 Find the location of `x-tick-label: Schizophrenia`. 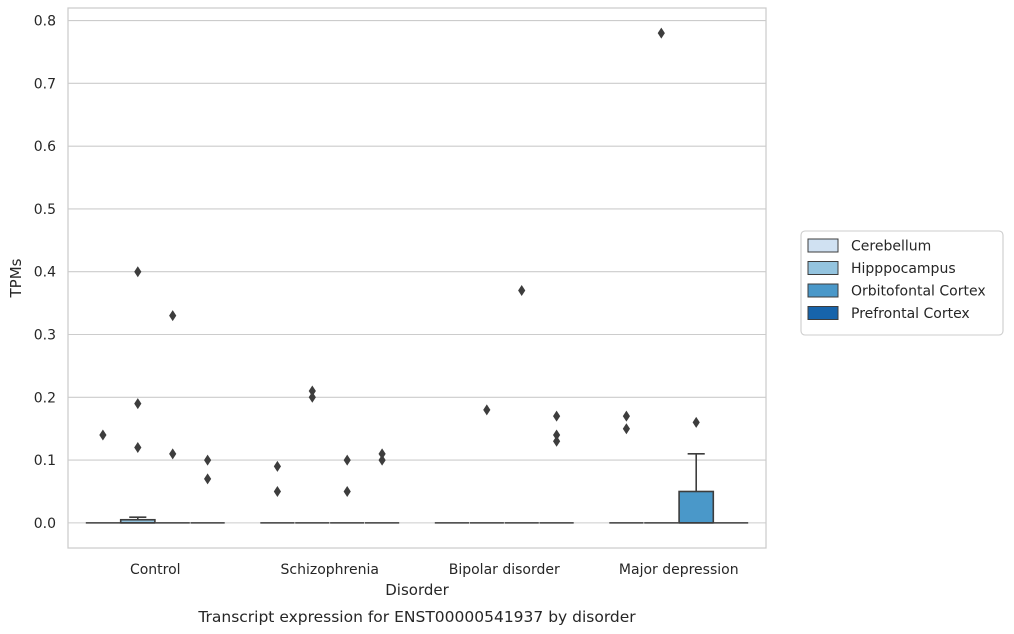

x-tick-label: Schizophrenia is located at coordinates (330, 570).